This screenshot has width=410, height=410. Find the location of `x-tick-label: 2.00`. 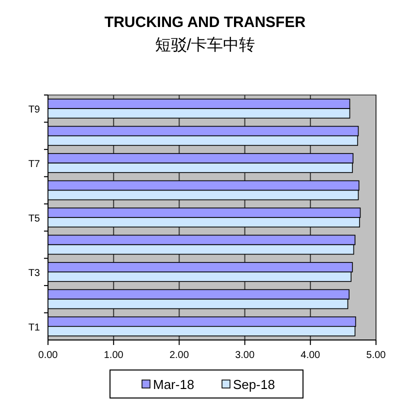

x-tick-label: 2.00 is located at coordinates (179, 355).